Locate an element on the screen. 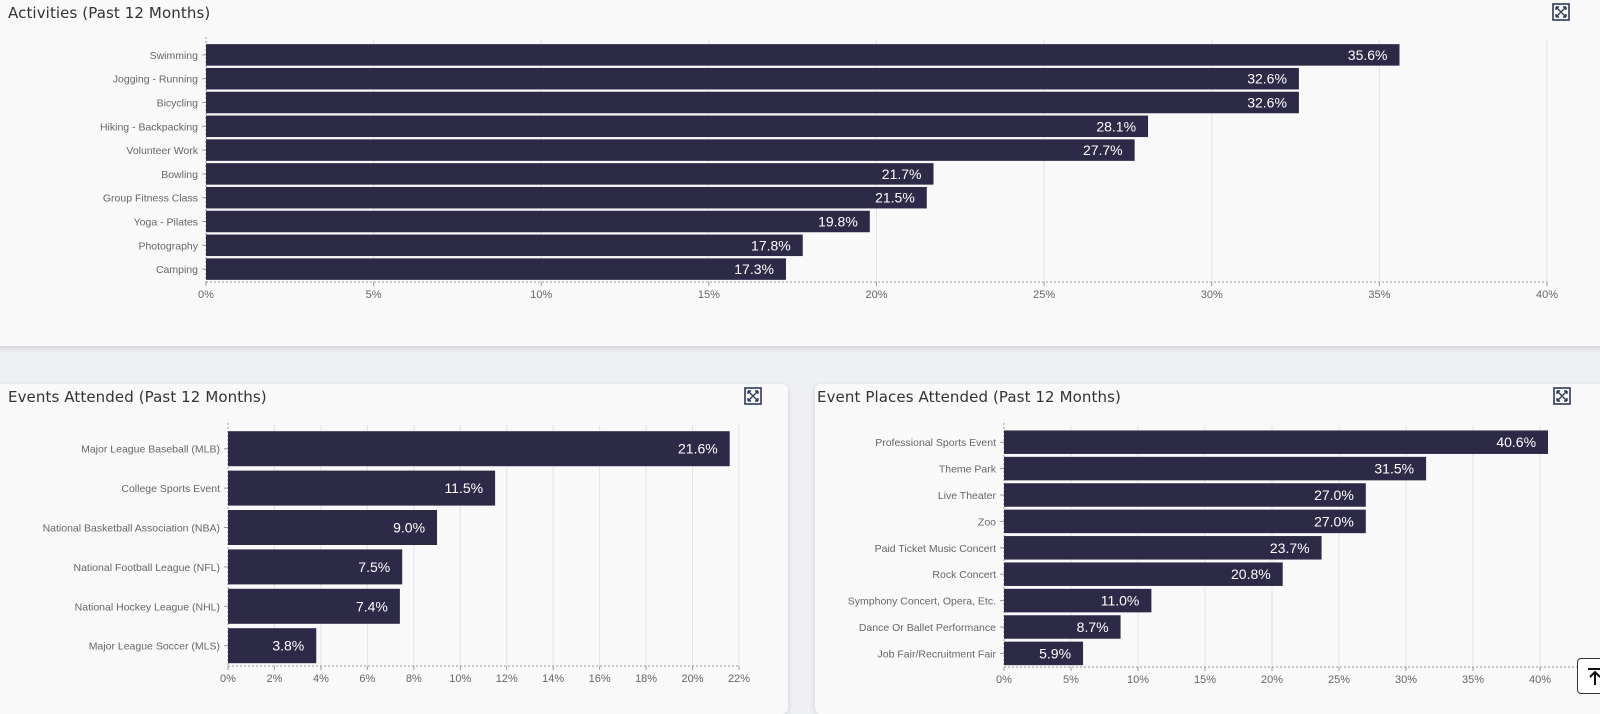 This screenshot has height=714, width=1600. x-tick-label: 22% is located at coordinates (739, 679).